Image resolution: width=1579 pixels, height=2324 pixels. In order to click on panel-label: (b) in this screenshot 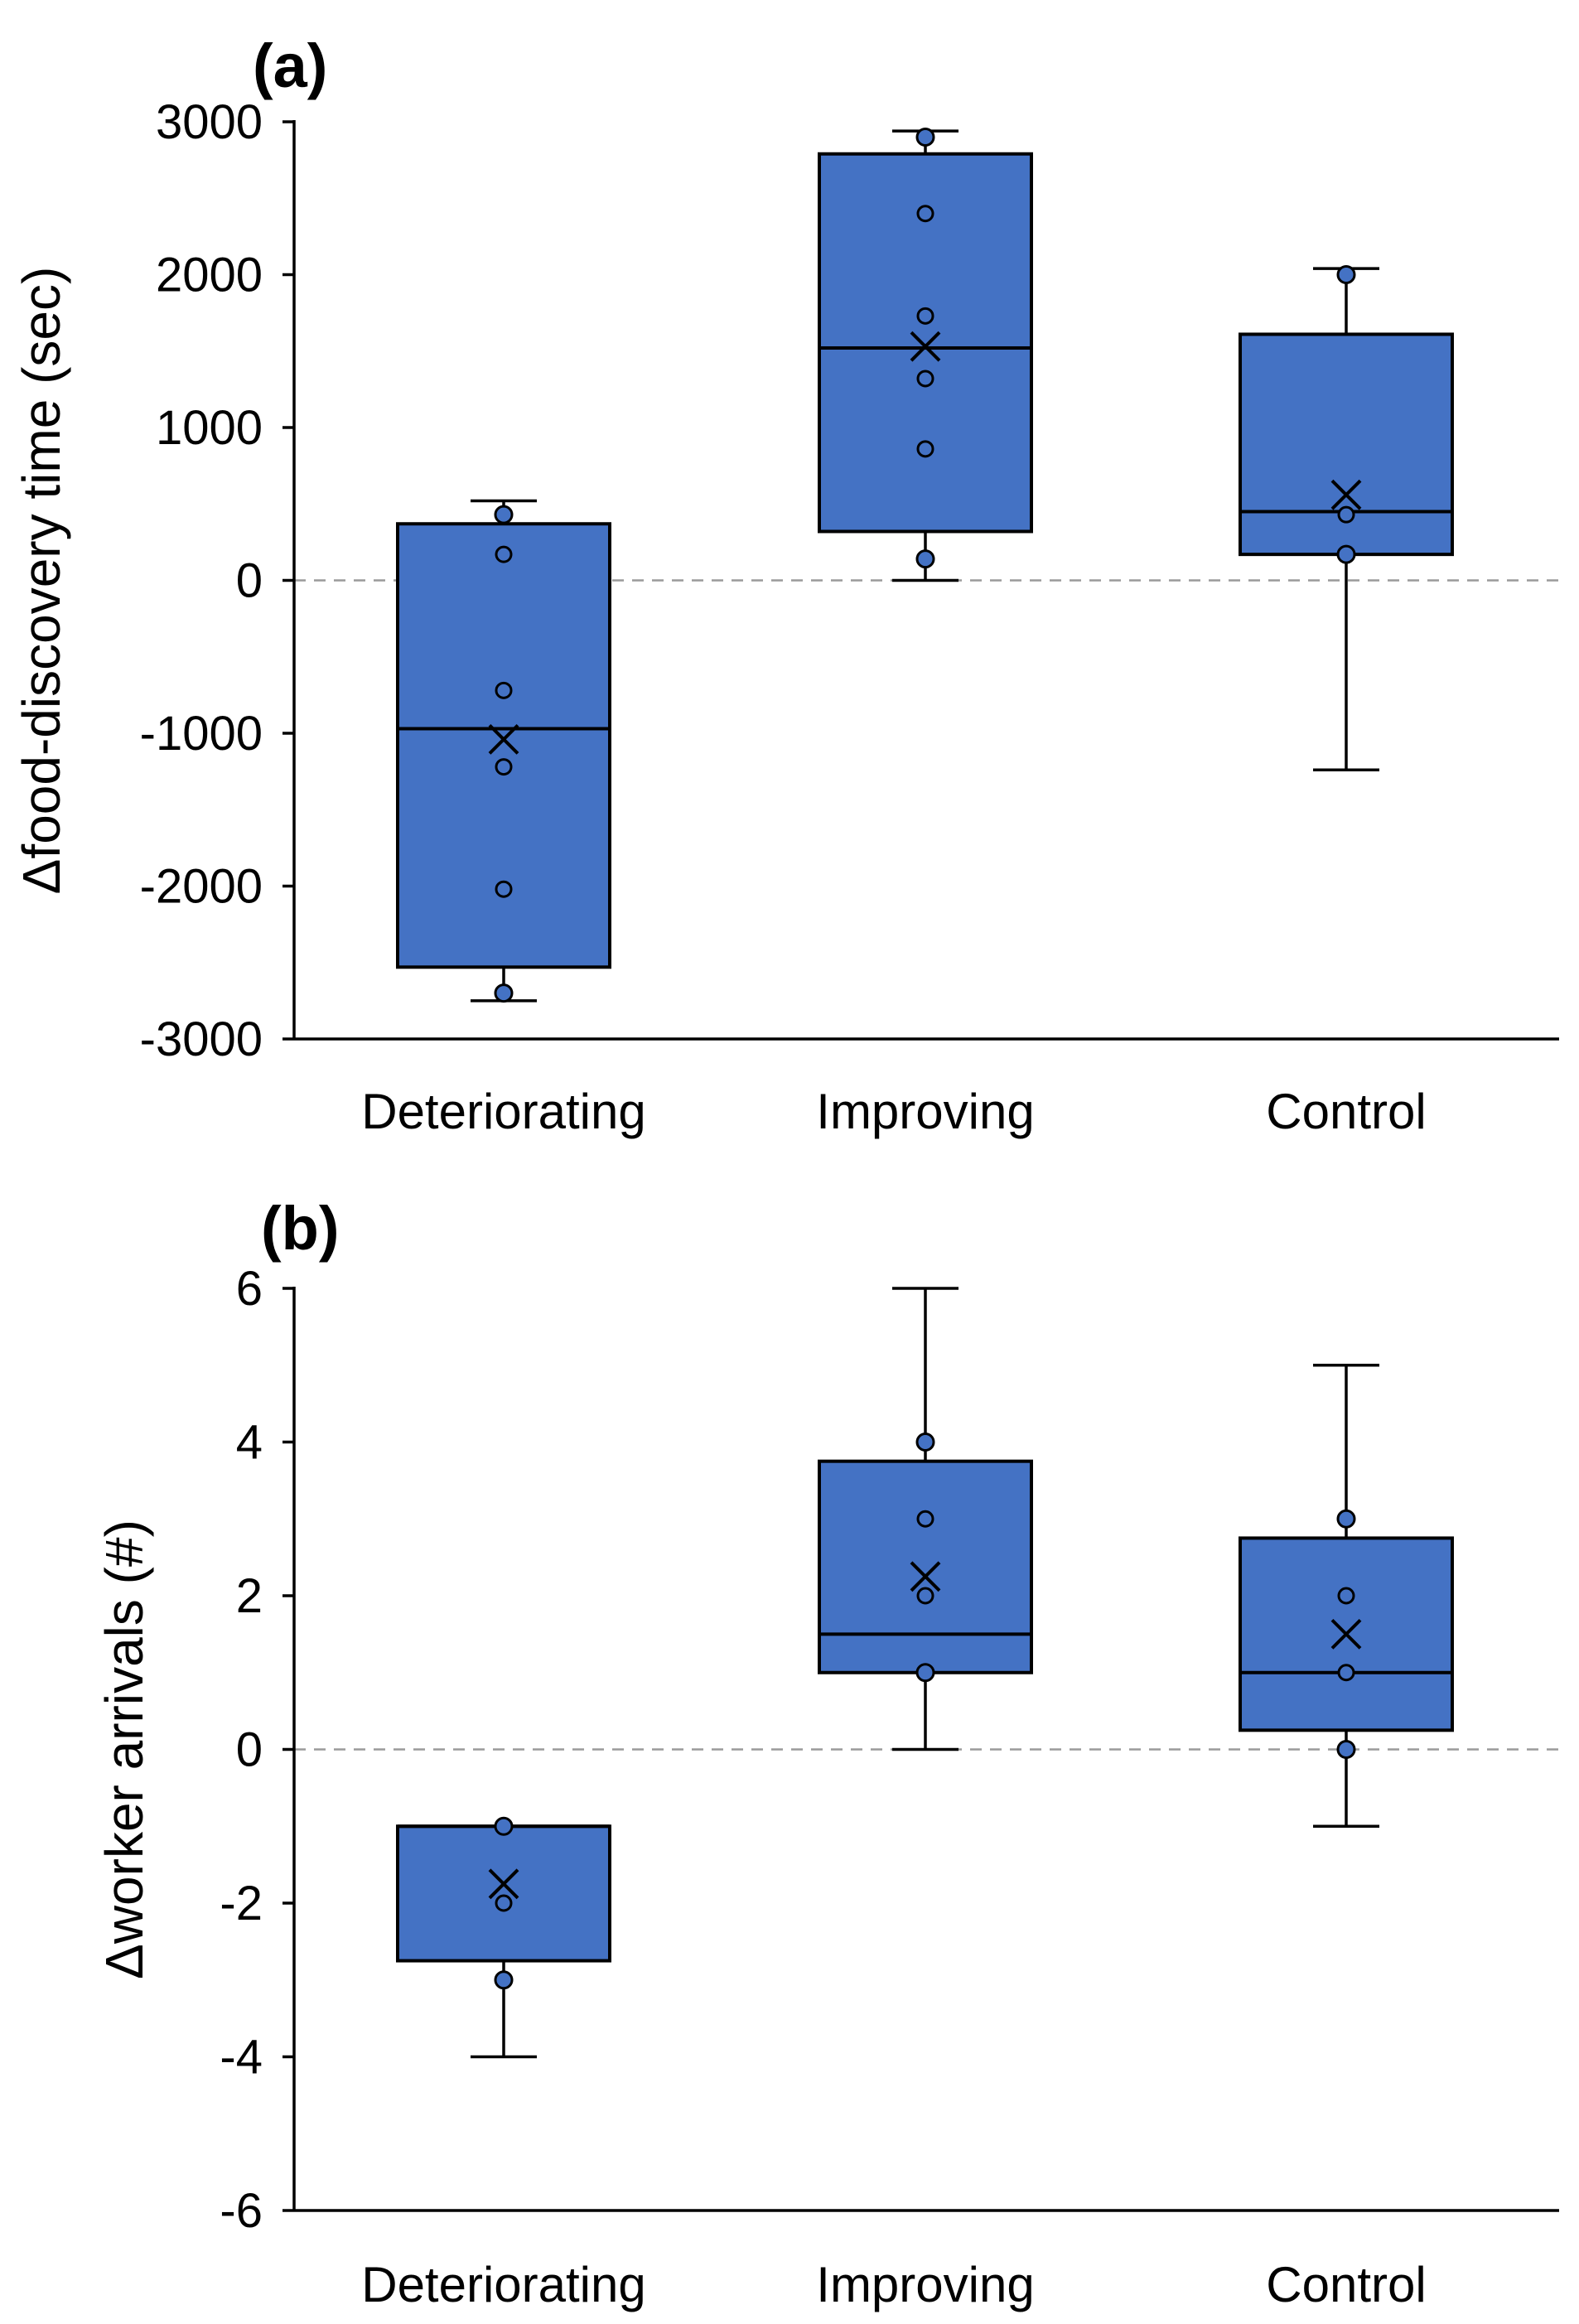, I will do `click(300, 1228)`.